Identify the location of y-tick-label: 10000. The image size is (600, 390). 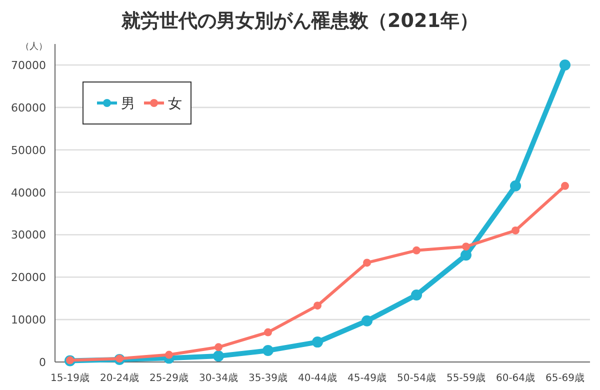
(28, 320).